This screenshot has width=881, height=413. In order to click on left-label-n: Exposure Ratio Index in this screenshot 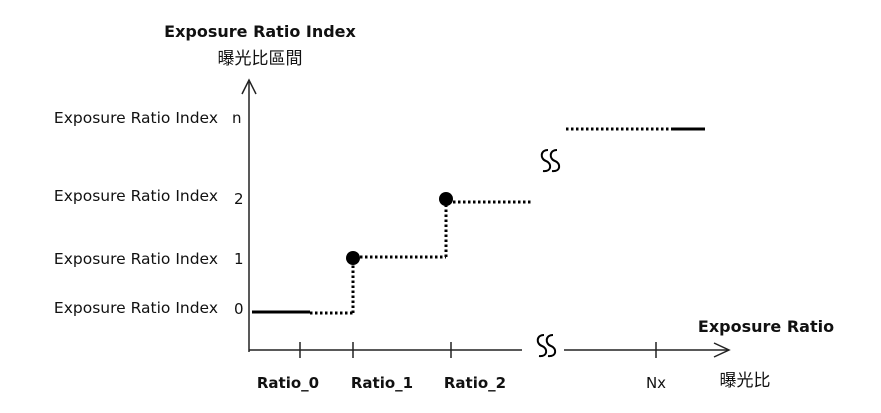, I will do `click(136, 118)`.